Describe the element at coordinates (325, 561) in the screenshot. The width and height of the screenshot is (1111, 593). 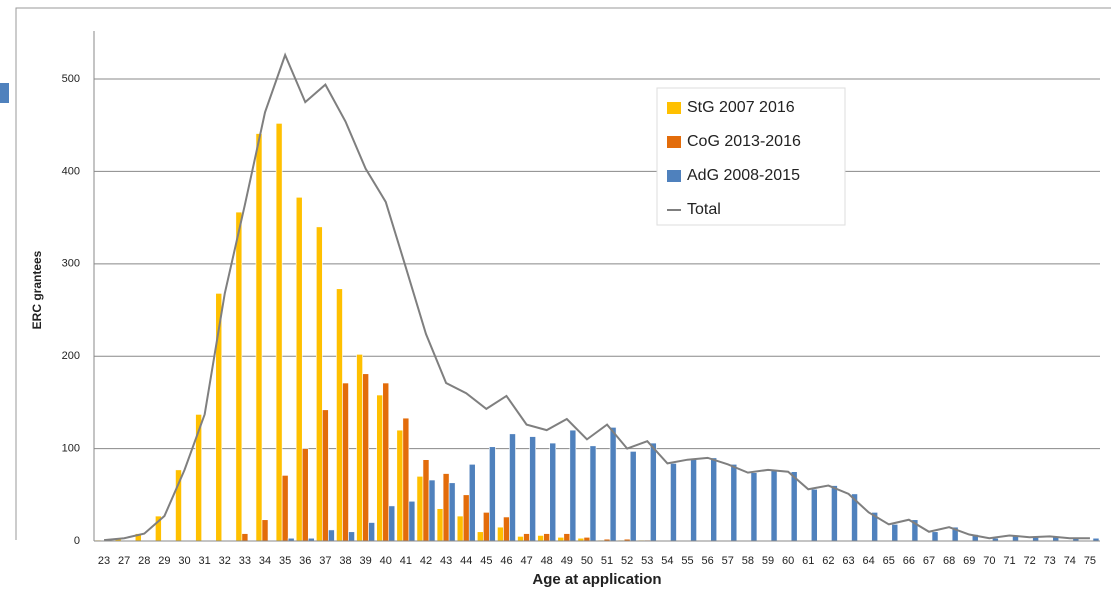
I see `x-tick-label: 37` at that location.